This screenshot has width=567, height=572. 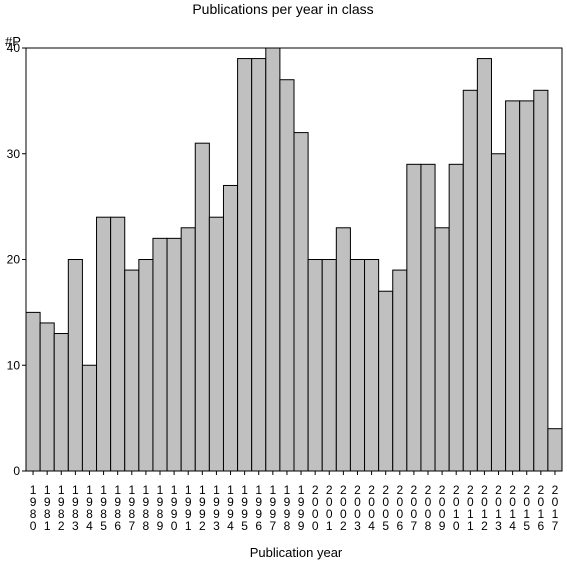 What do you see at coordinates (75, 365) in the screenshot?
I see `bar-1983` at bounding box center [75, 365].